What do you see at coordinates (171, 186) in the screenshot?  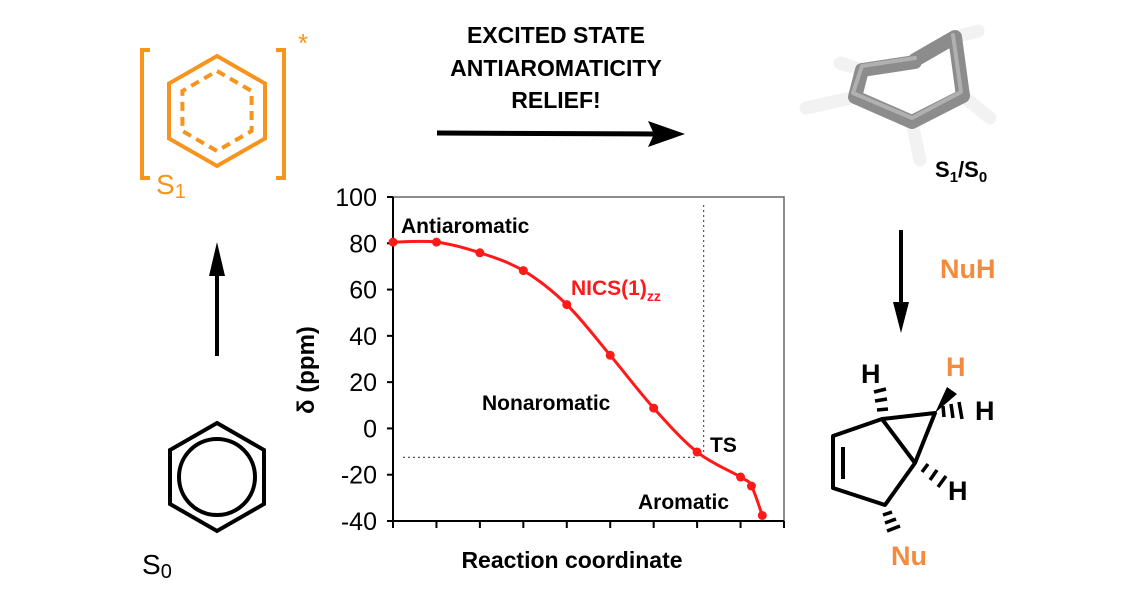 I see `s1-label: S1` at bounding box center [171, 186].